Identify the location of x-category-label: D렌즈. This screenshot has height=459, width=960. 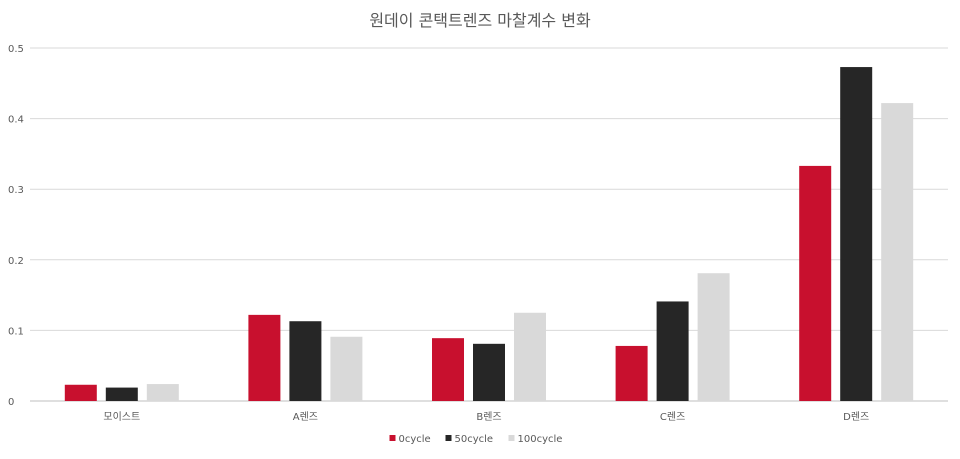
(856, 417).